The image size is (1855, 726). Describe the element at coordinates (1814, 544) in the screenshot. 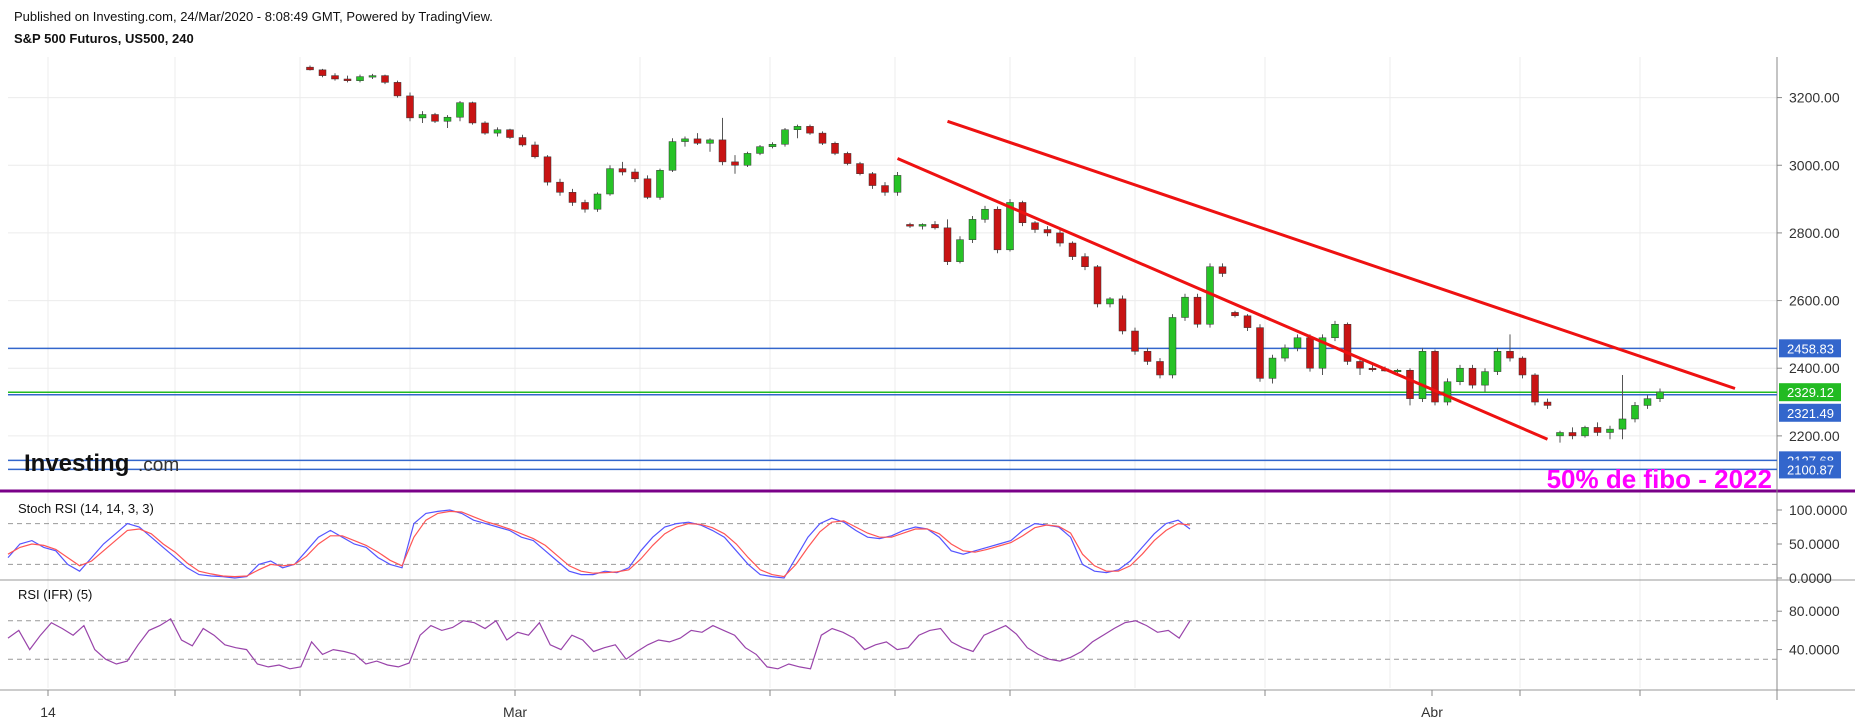

I see `axis-tick-label: 50.0000` at that location.